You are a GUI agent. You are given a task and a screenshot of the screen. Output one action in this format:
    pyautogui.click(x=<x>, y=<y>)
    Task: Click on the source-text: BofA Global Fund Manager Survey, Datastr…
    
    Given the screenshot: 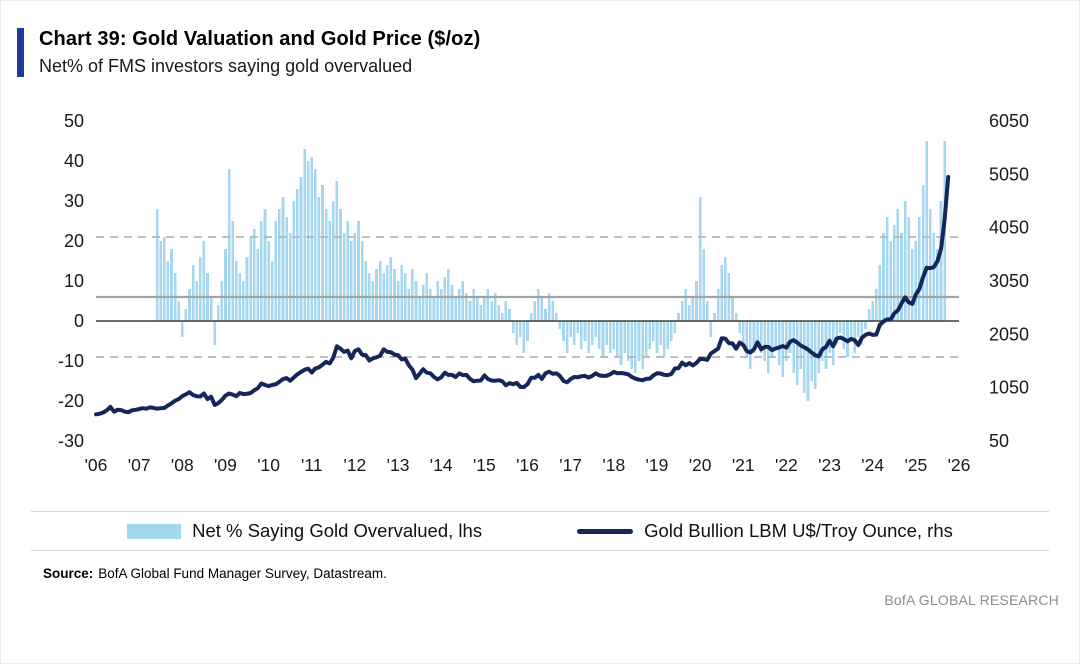 What is the action you would take?
    pyautogui.click(x=242, y=573)
    